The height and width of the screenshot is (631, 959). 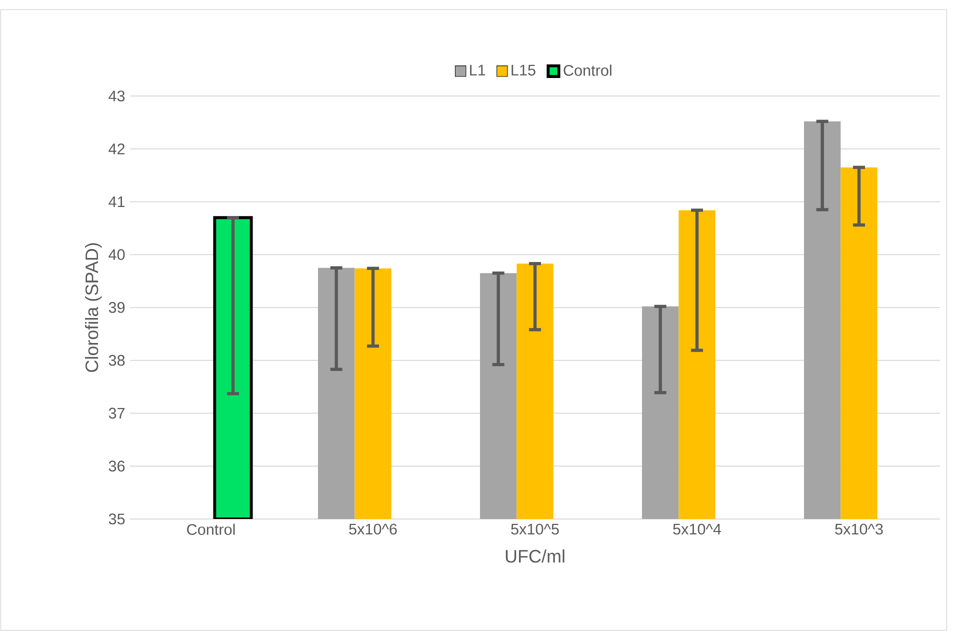 What do you see at coordinates (116, 307) in the screenshot?
I see `y-tick-label: 39` at bounding box center [116, 307].